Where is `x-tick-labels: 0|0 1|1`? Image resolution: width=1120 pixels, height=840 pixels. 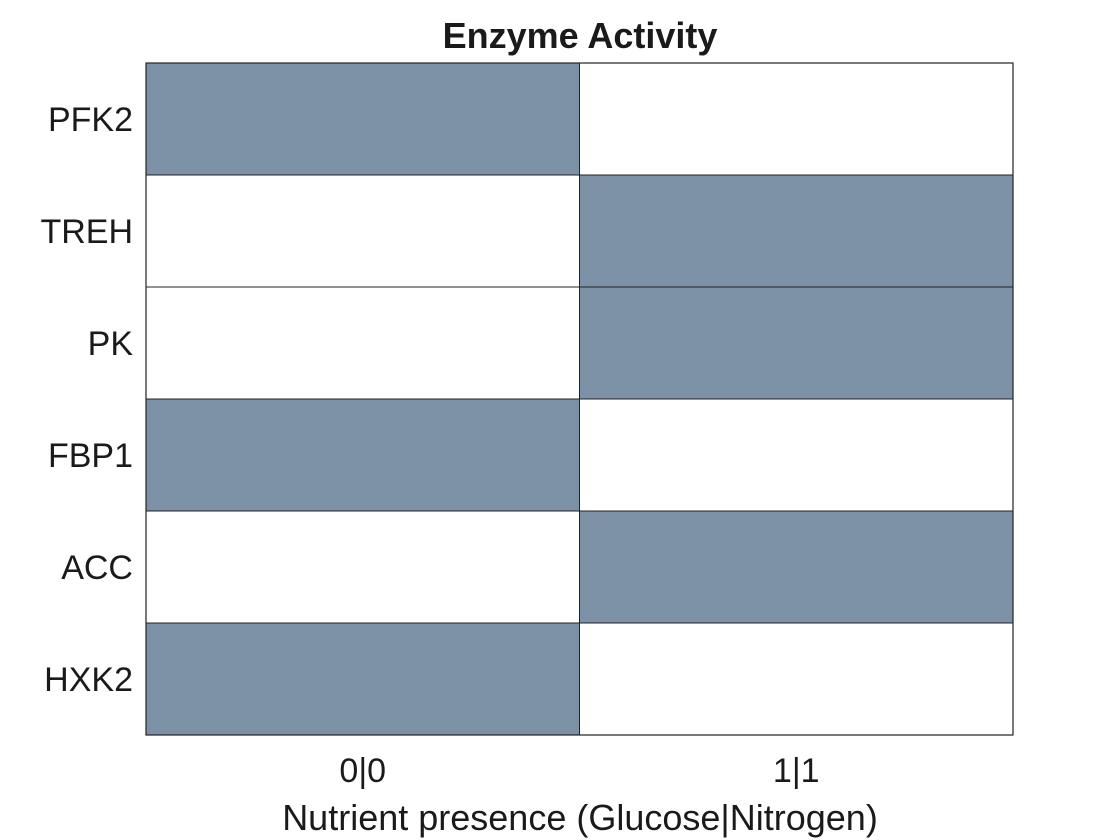
x-tick-labels: 0|0 1|1 is located at coordinates (579, 771).